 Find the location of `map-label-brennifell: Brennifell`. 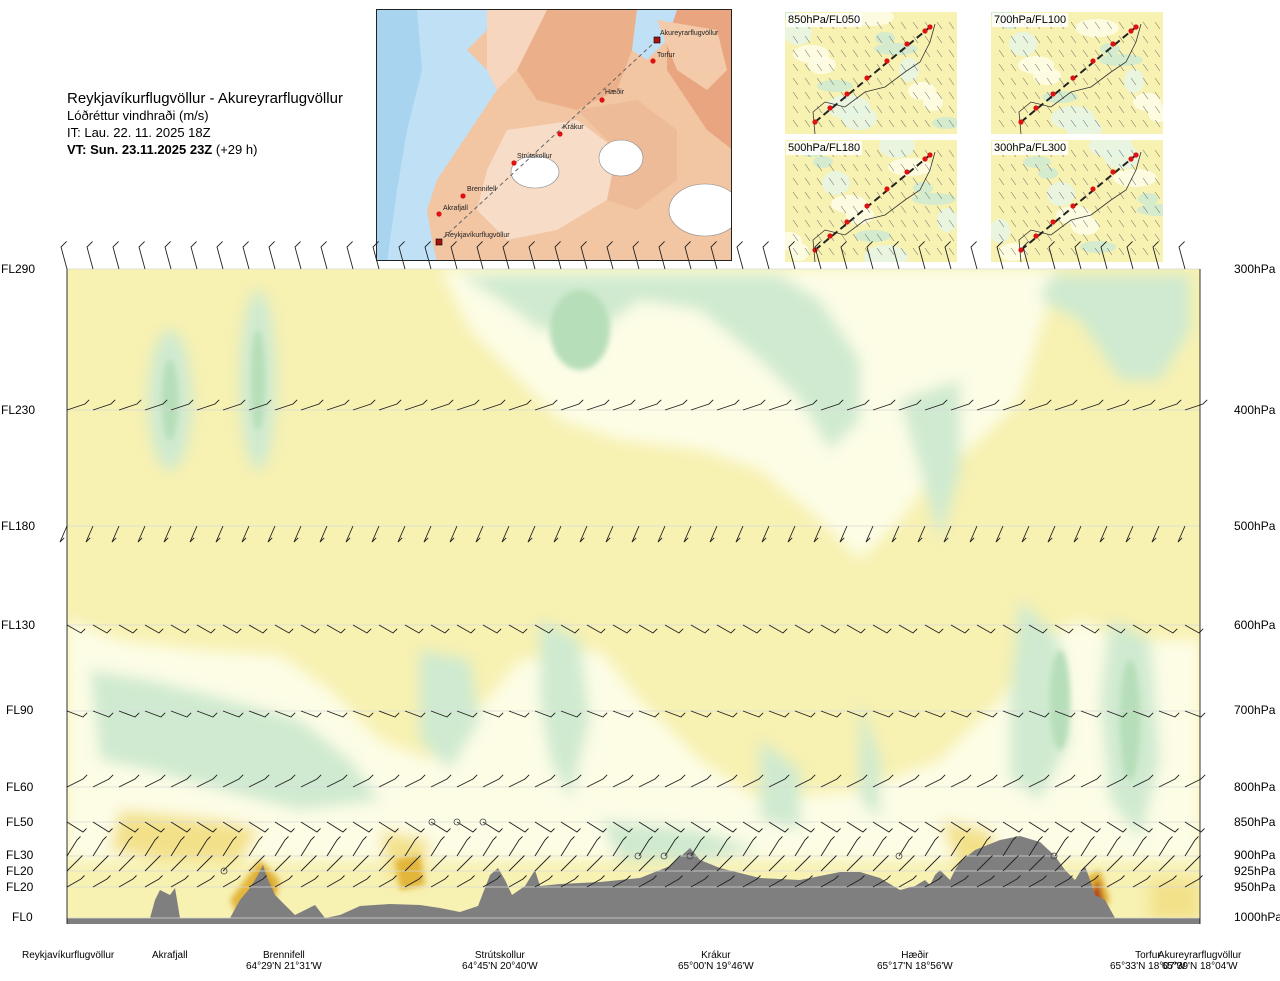

map-label-brennifell: Brennifell is located at coordinates (482, 189).